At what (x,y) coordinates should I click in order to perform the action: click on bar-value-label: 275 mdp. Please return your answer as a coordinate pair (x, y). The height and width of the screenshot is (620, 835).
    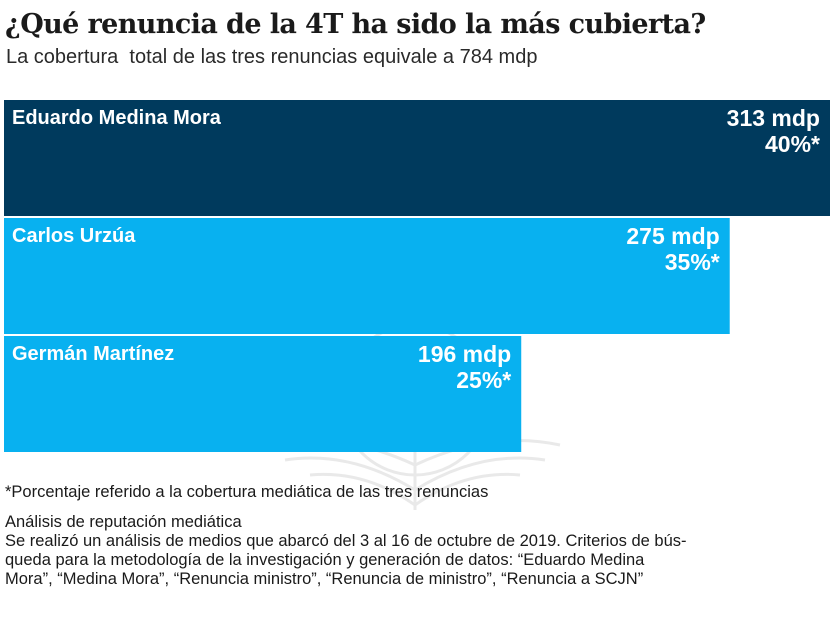
    Looking at the image, I should click on (672, 236).